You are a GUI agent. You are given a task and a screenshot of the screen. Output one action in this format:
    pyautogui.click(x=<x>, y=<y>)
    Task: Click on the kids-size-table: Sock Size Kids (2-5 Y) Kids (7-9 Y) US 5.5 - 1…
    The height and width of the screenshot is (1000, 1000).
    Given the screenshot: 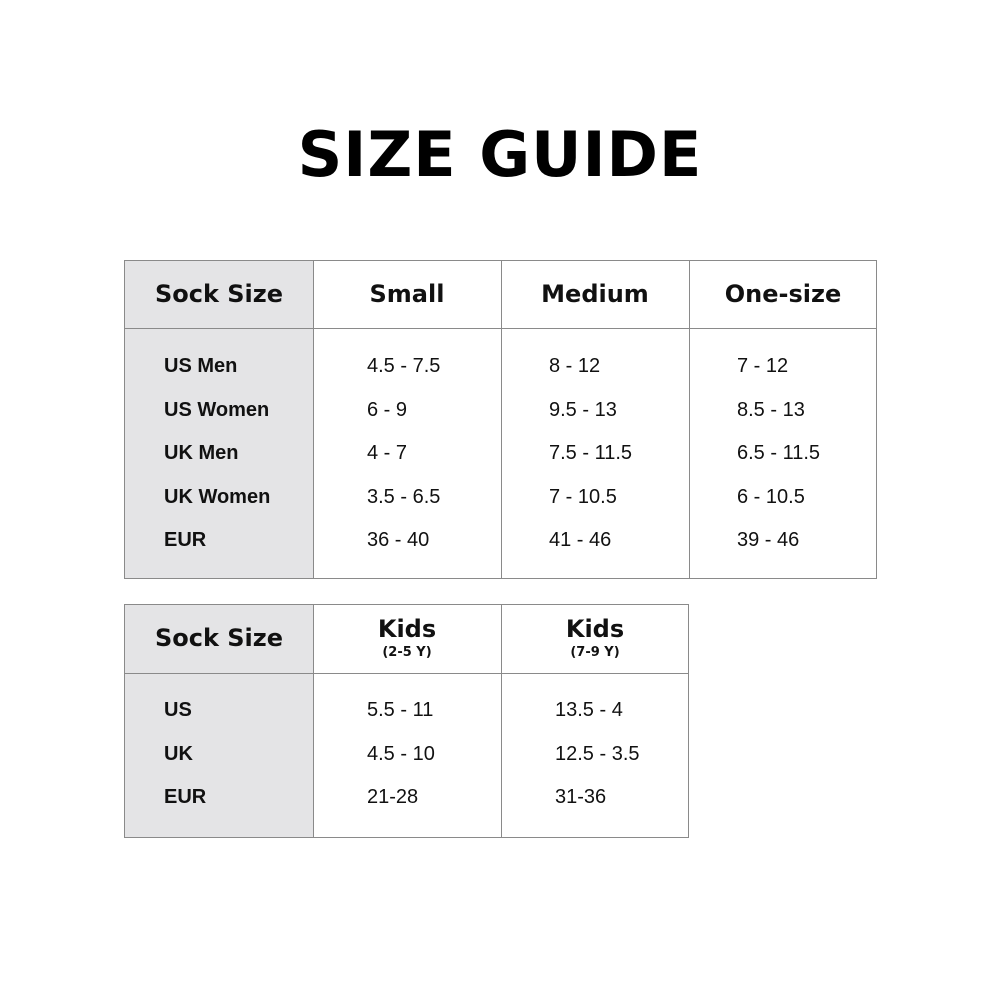 What is the action you would take?
    pyautogui.click(x=406, y=721)
    